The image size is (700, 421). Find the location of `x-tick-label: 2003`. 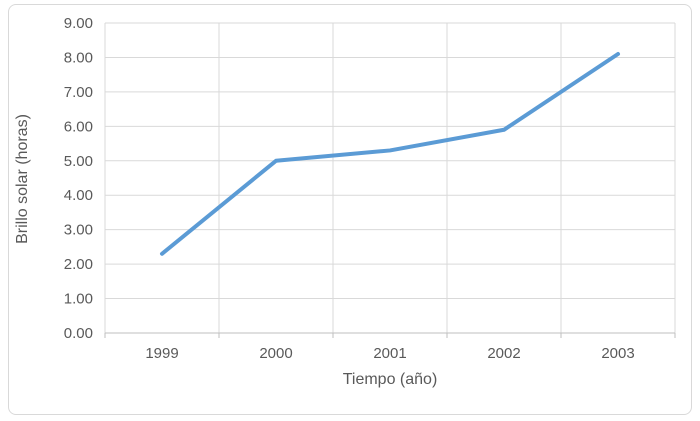

x-tick-label: 2003 is located at coordinates (617, 353).